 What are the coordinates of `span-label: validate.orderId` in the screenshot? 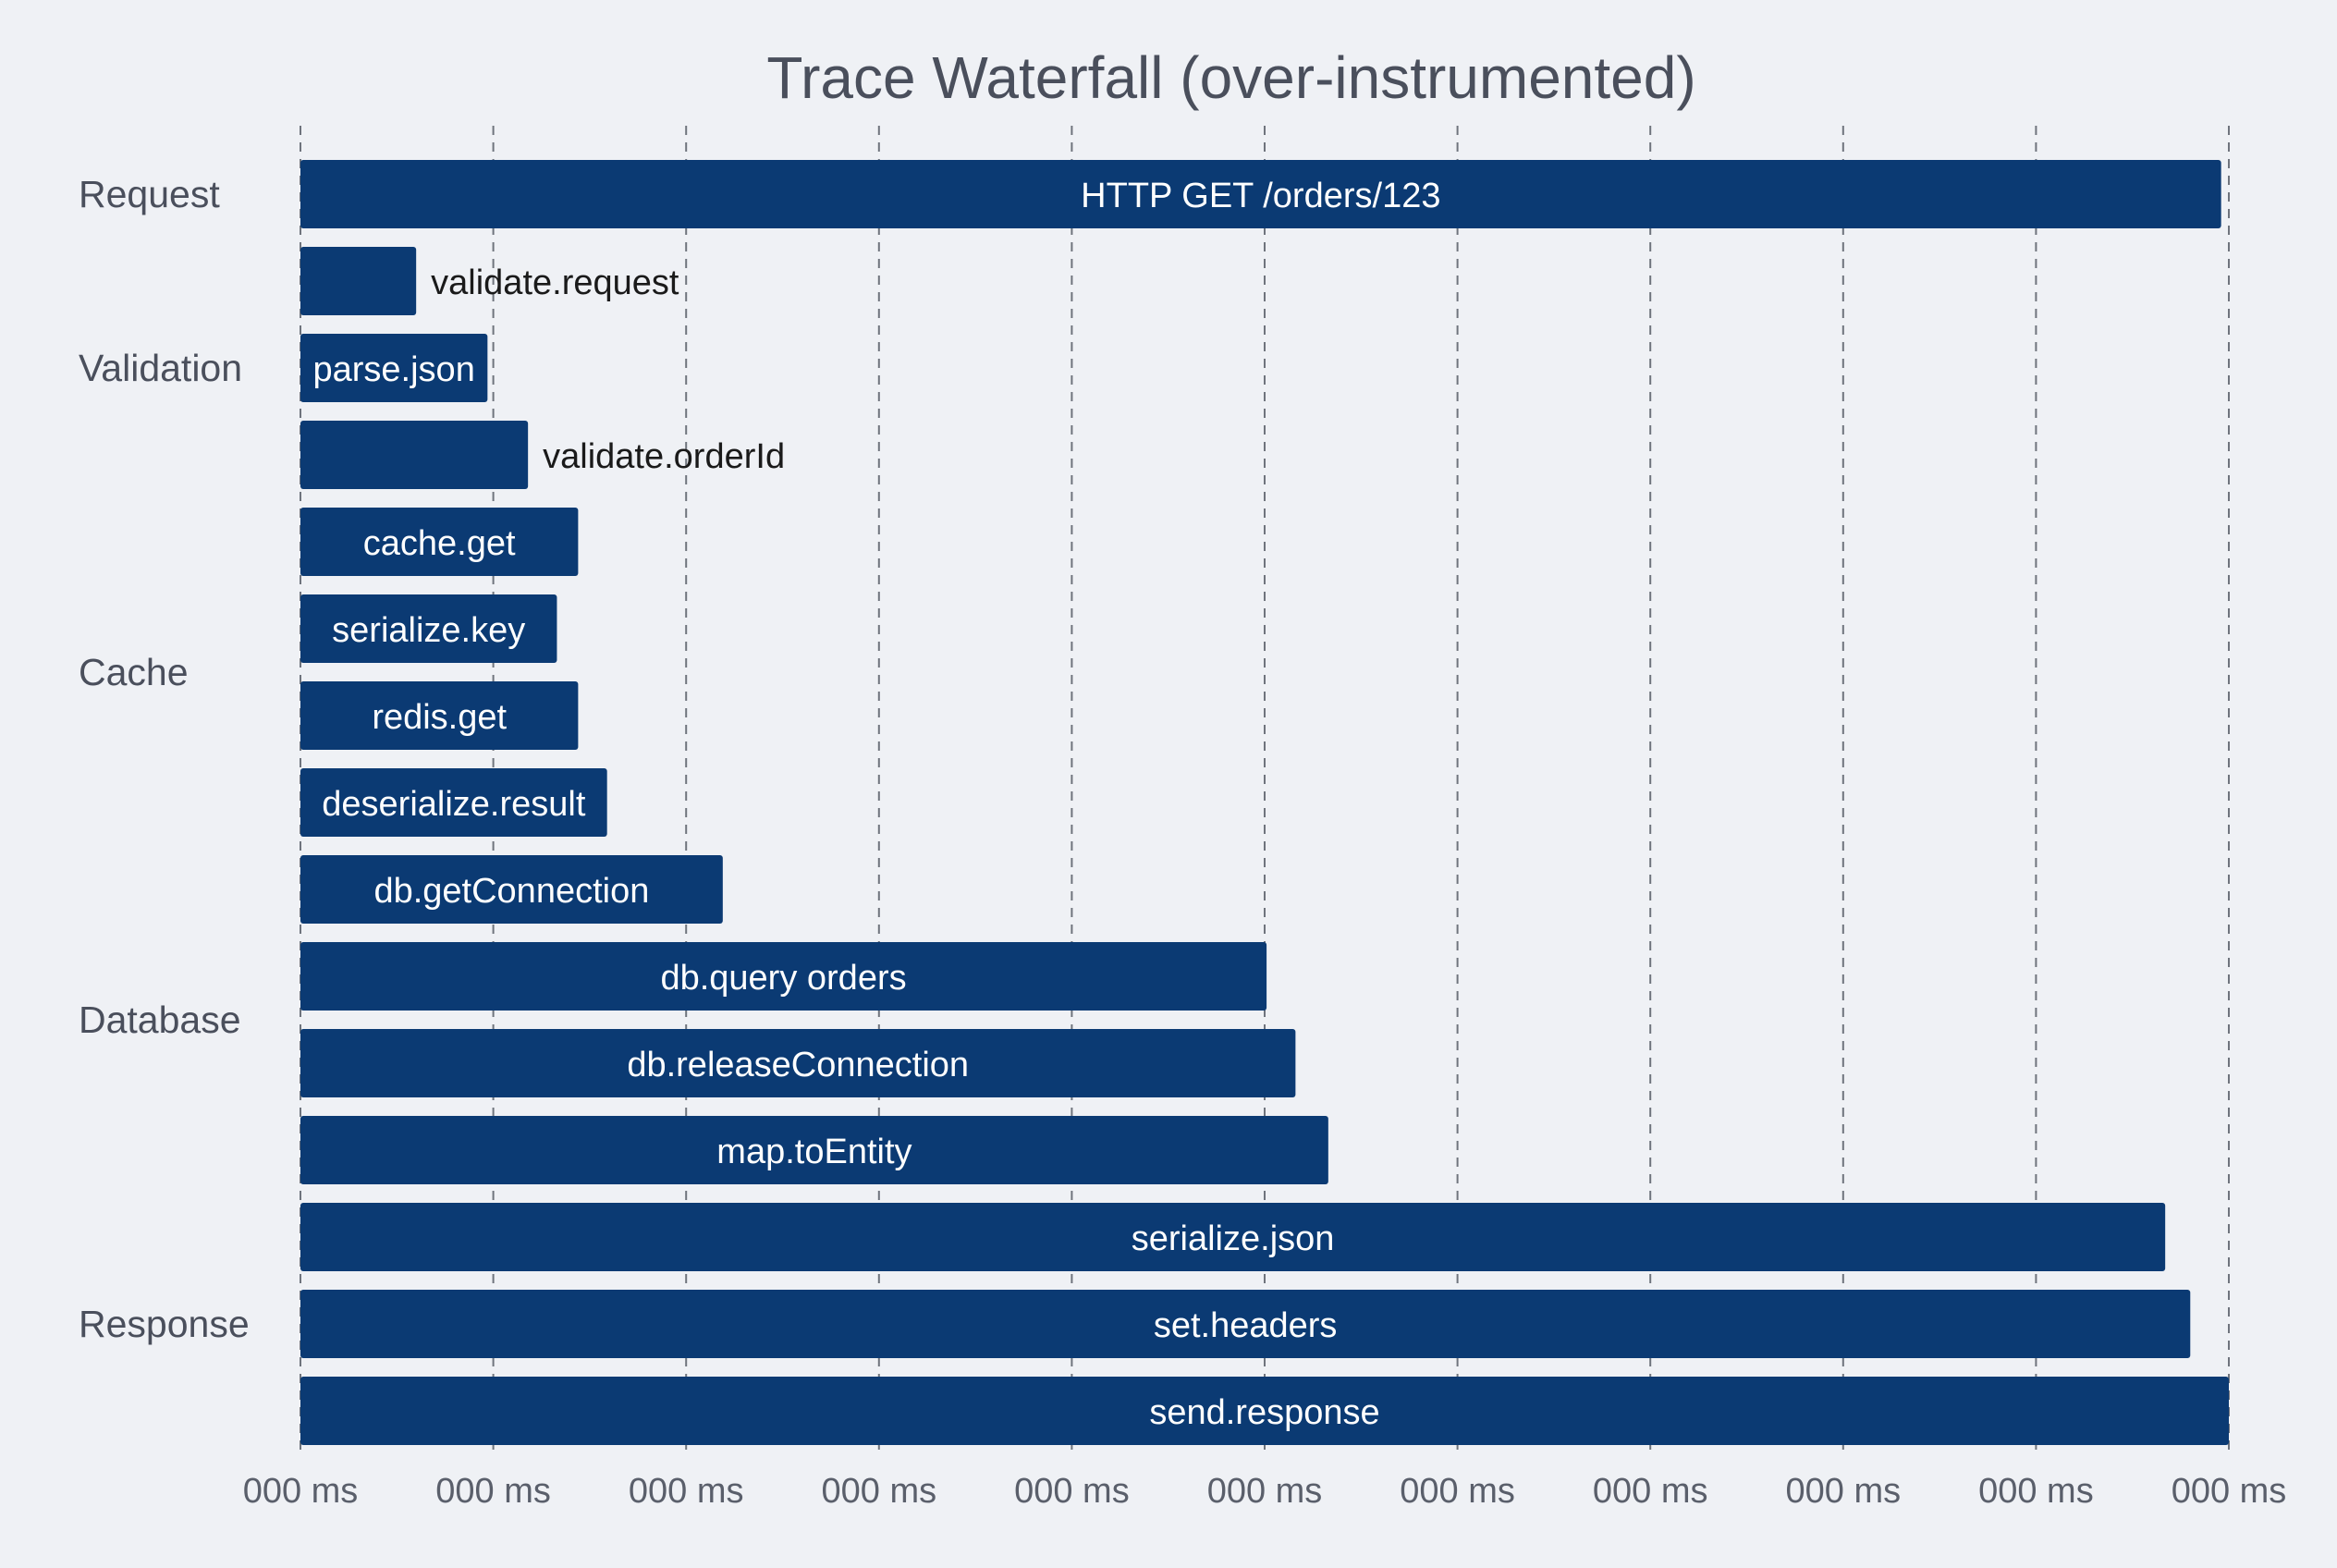 It's located at (664, 457).